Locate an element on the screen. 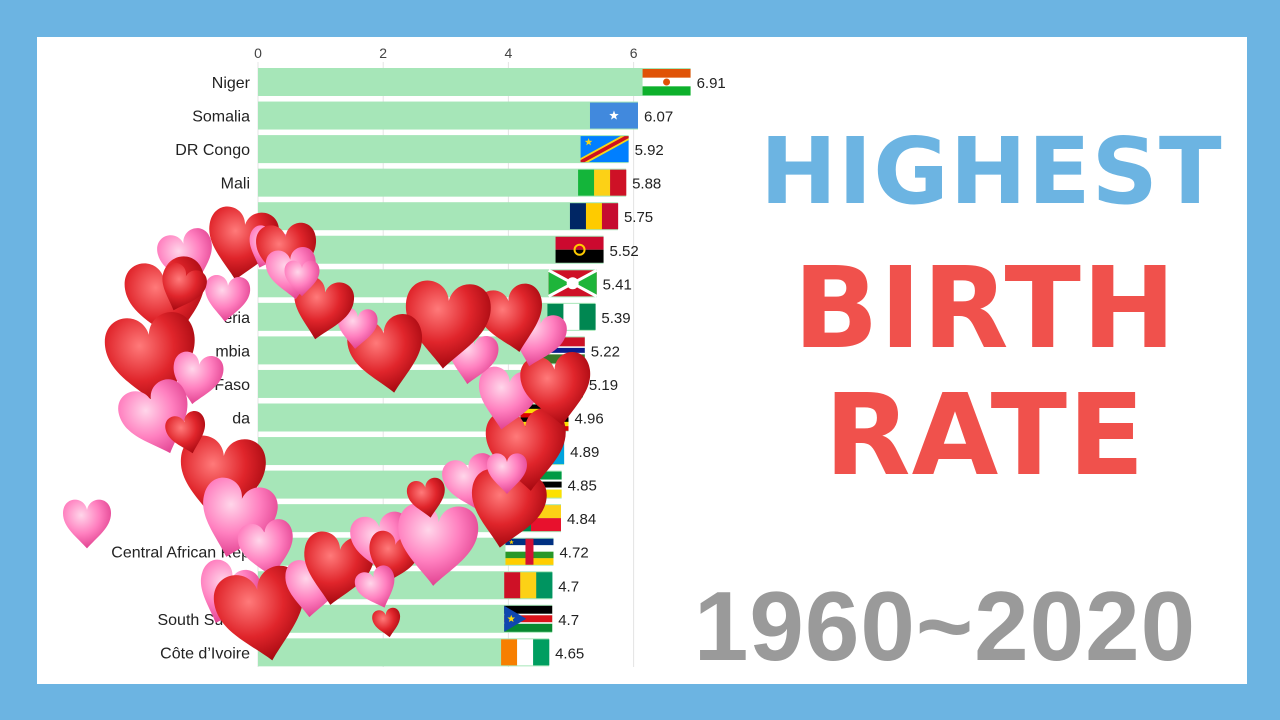 Image resolution: width=1280 pixels, height=720 pixels. value-label: 6.91 is located at coordinates (711, 83).